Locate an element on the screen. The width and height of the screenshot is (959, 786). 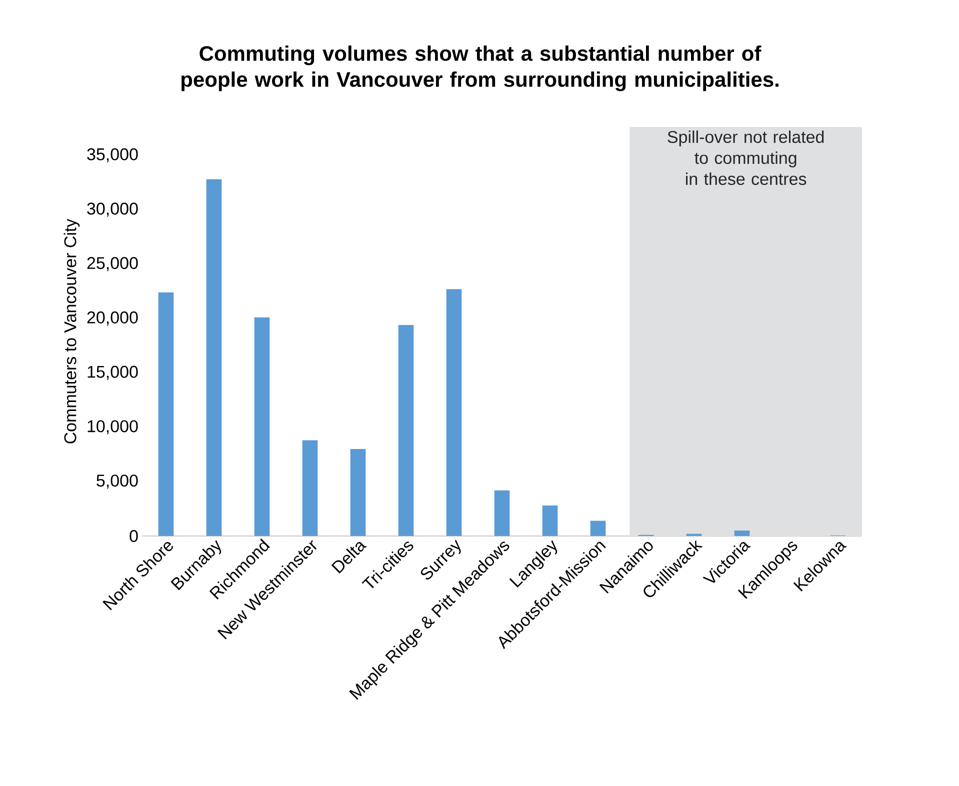
chart-title: Commuting volumes show that a substantial number of people work in Vancouver from surrounding municipalities. is located at coordinates (480, 69).